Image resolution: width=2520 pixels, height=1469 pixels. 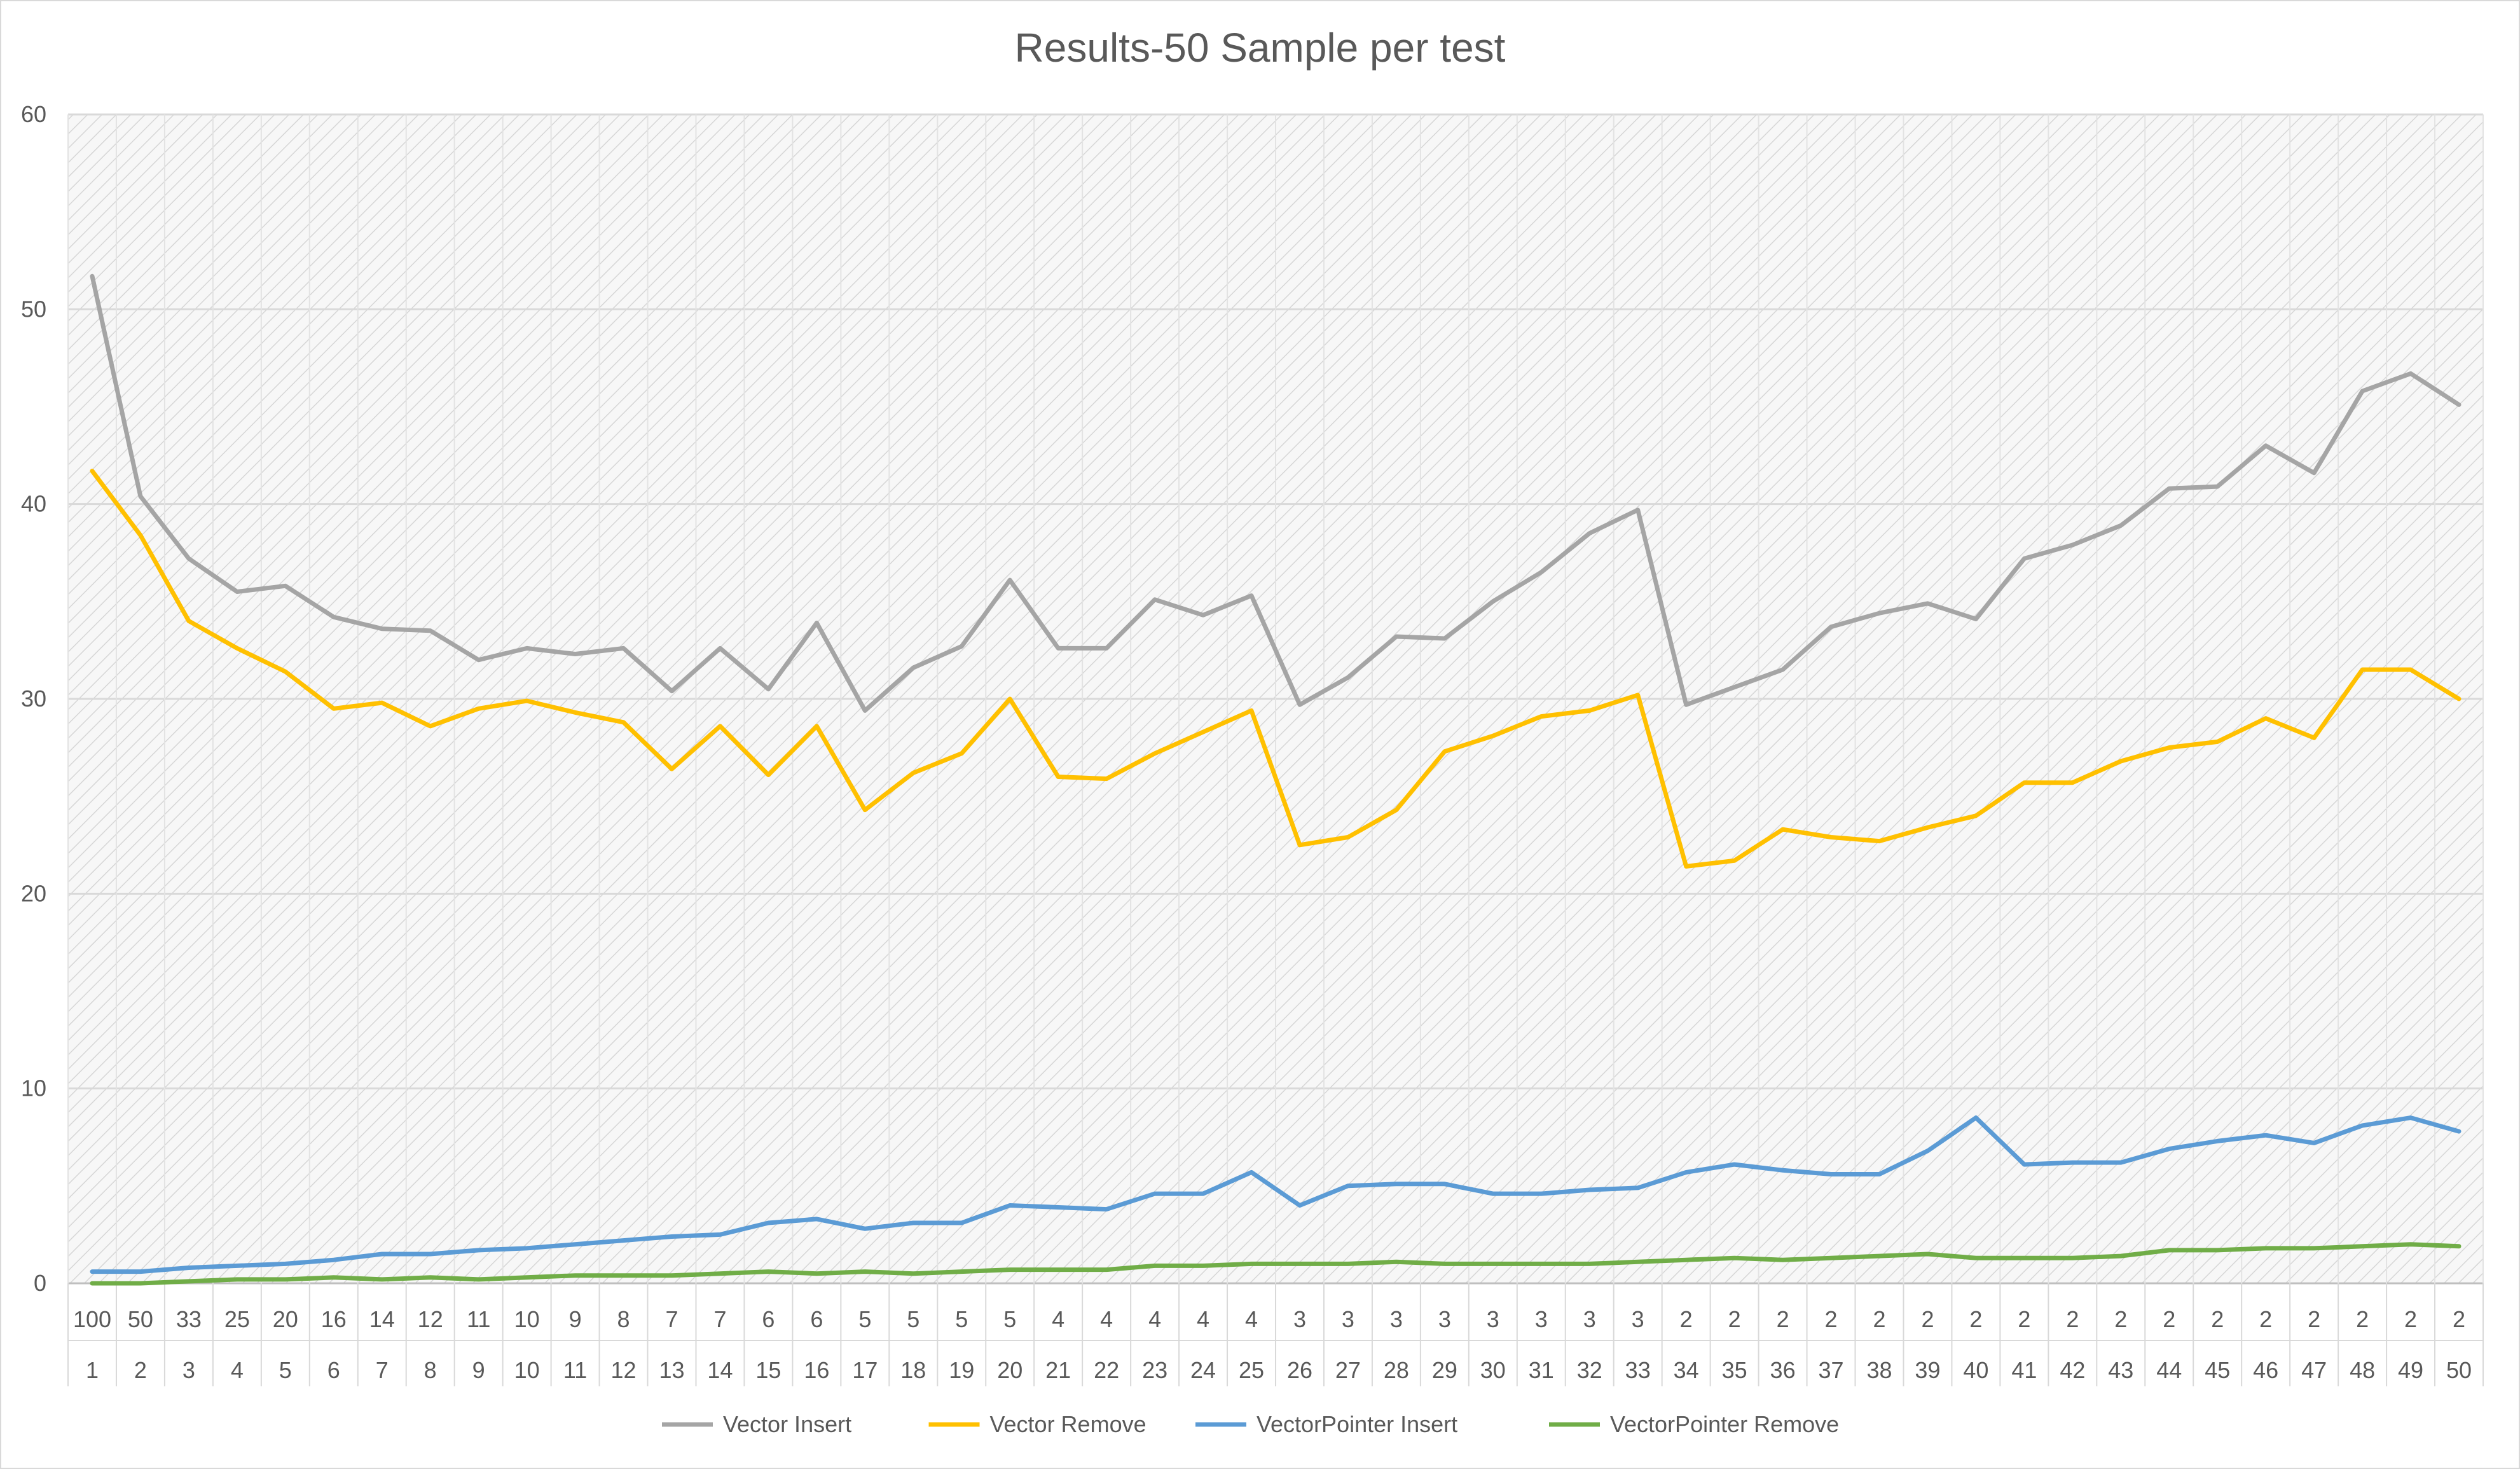 I want to click on x-tick-label-inner: 43, so click(x=2120, y=1370).